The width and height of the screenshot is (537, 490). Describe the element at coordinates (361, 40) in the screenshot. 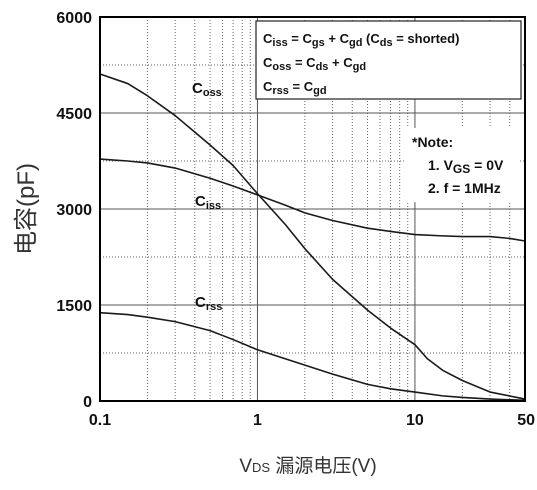

I see `legend-entry: Ciss = Cgs + Cgd (Cds = shorted)` at that location.